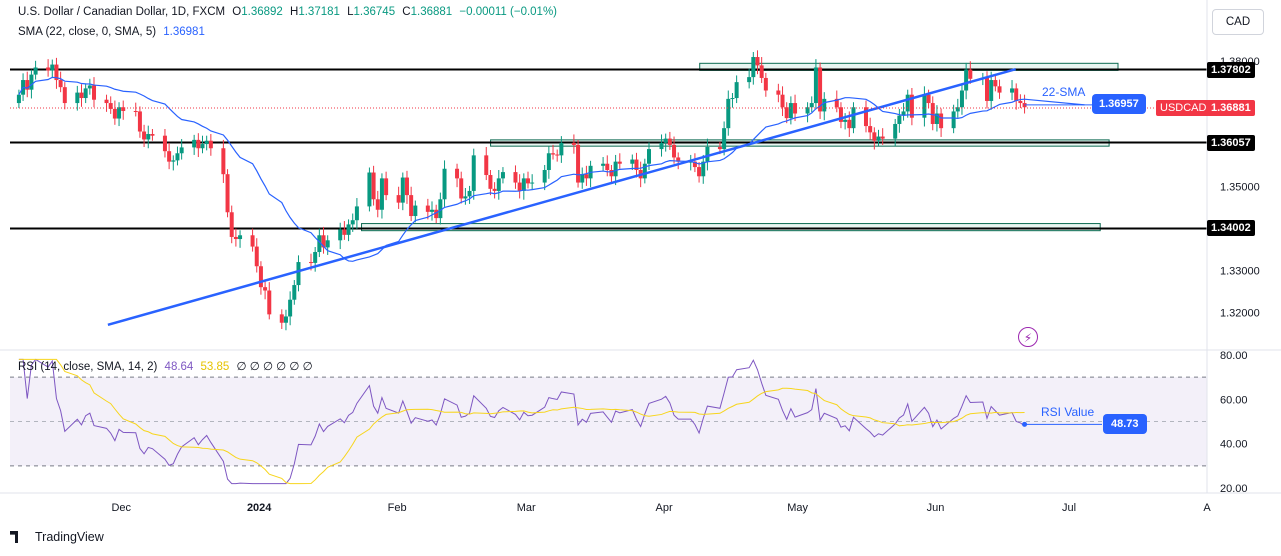 This screenshot has width=1281, height=556. Describe the element at coordinates (1125, 424) in the screenshot. I see `rsi-tag: 48.73` at that location.